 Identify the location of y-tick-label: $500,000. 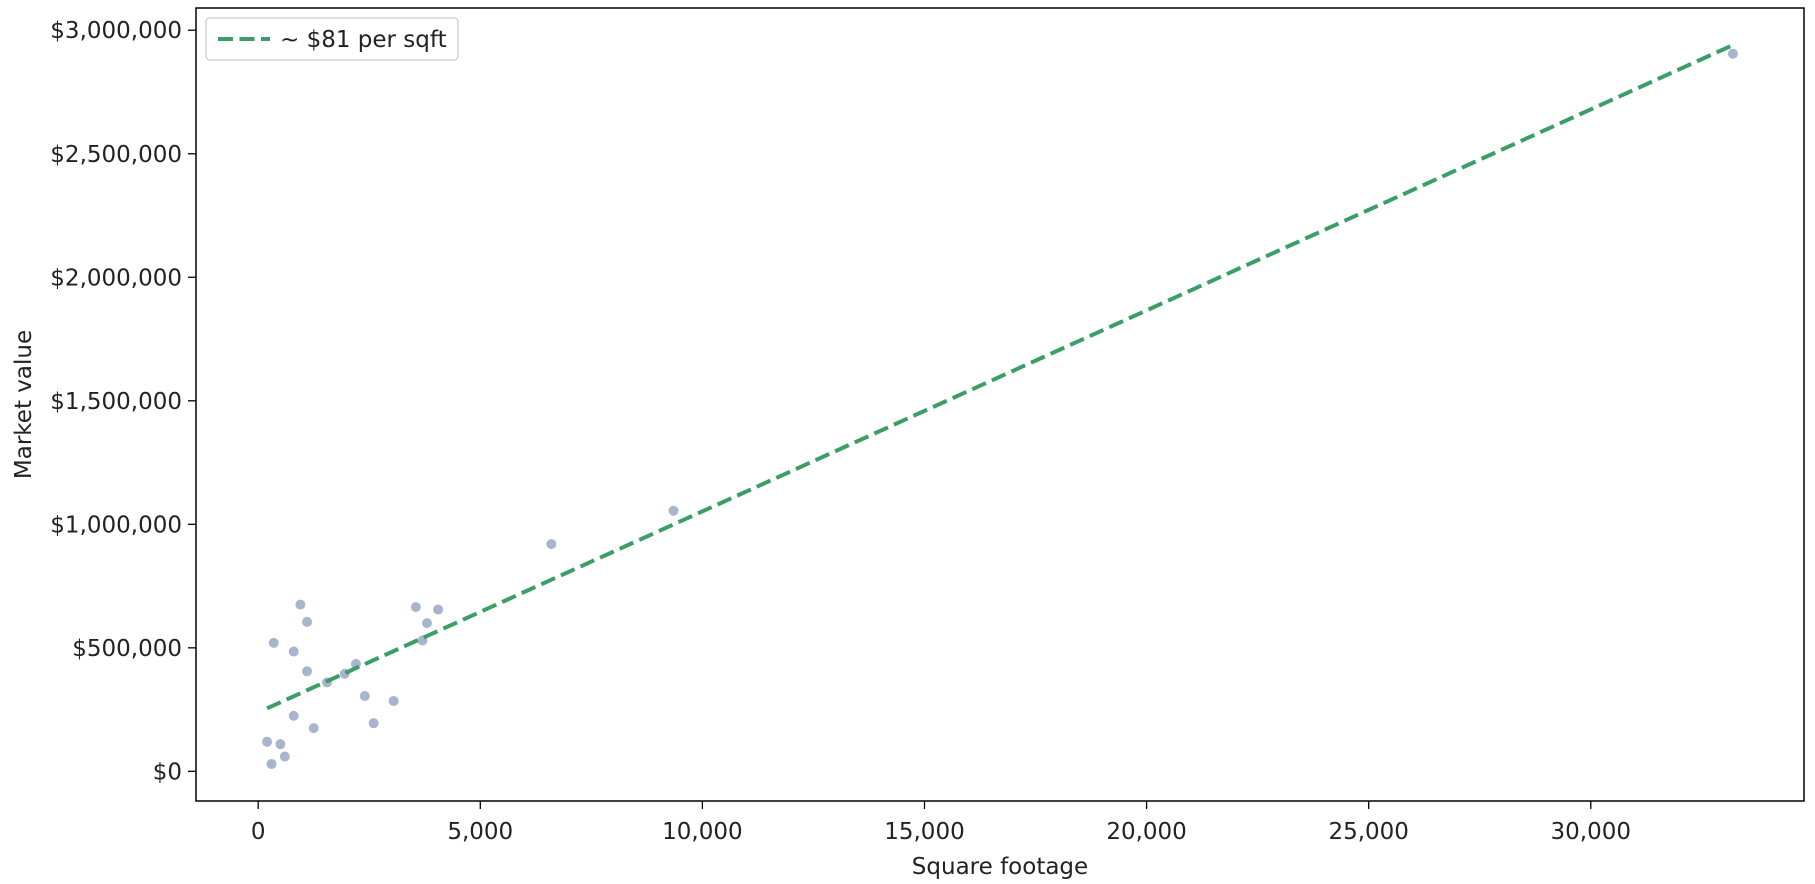
(127, 649).